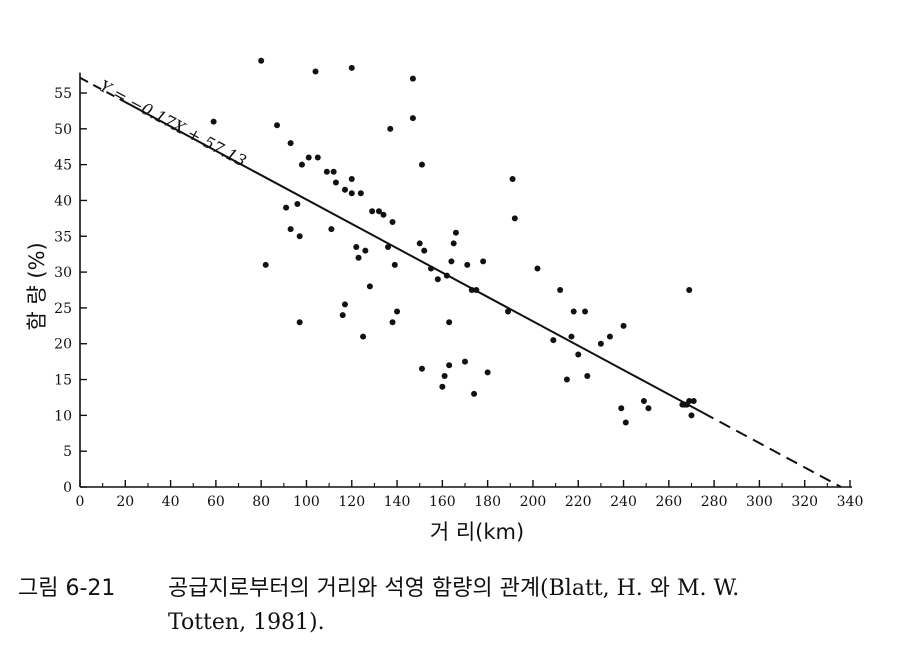 The height and width of the screenshot is (647, 918). I want to click on y-tick-label: 15, so click(63, 381).